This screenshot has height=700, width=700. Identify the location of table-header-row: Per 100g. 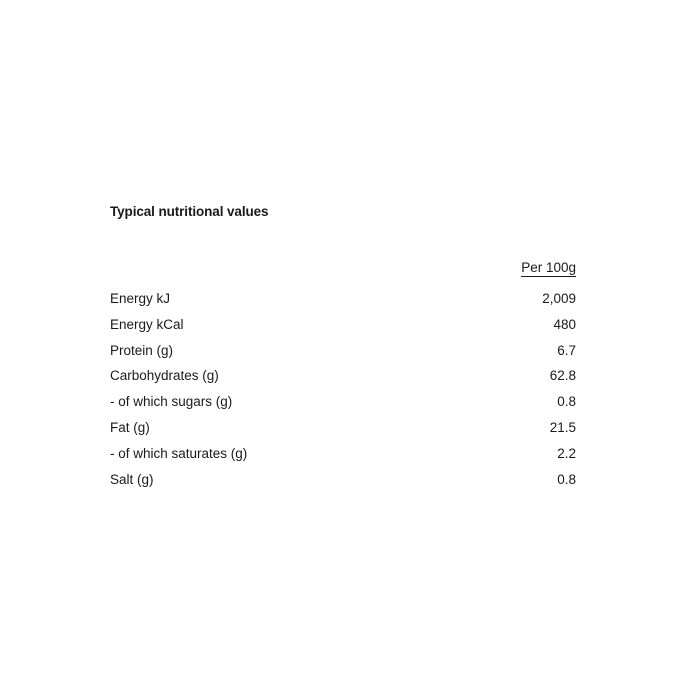
(343, 273).